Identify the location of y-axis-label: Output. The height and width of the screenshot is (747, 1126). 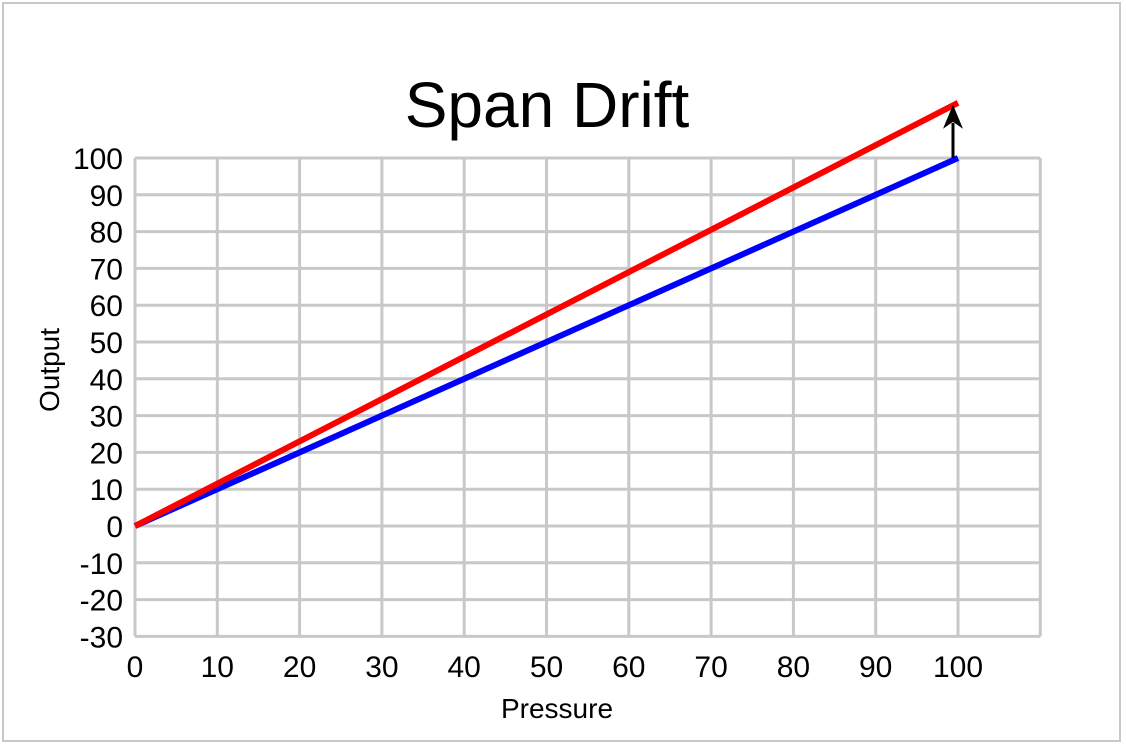
(49, 370).